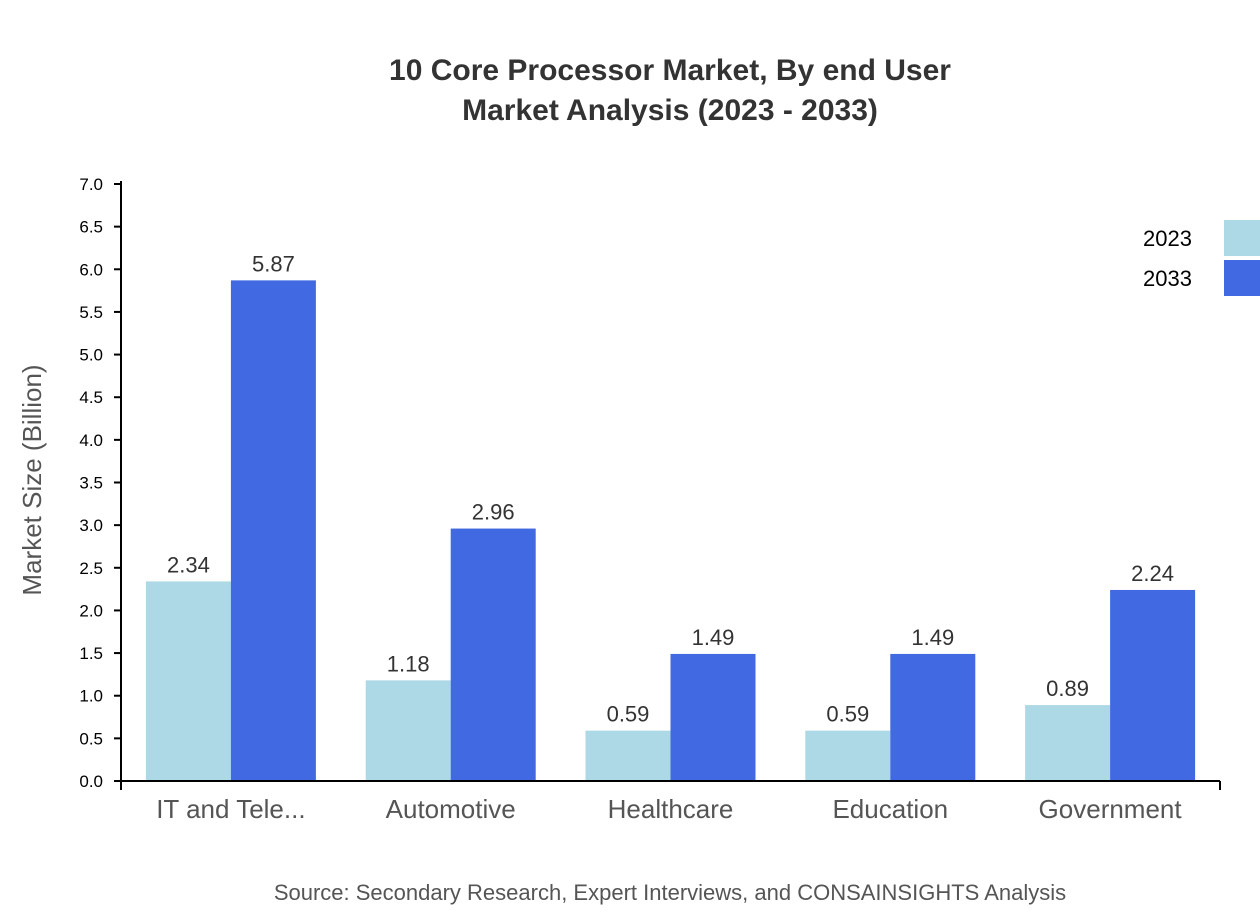 This screenshot has width=1260, height=920. What do you see at coordinates (273, 263) in the screenshot?
I see `data-label: 5.87` at bounding box center [273, 263].